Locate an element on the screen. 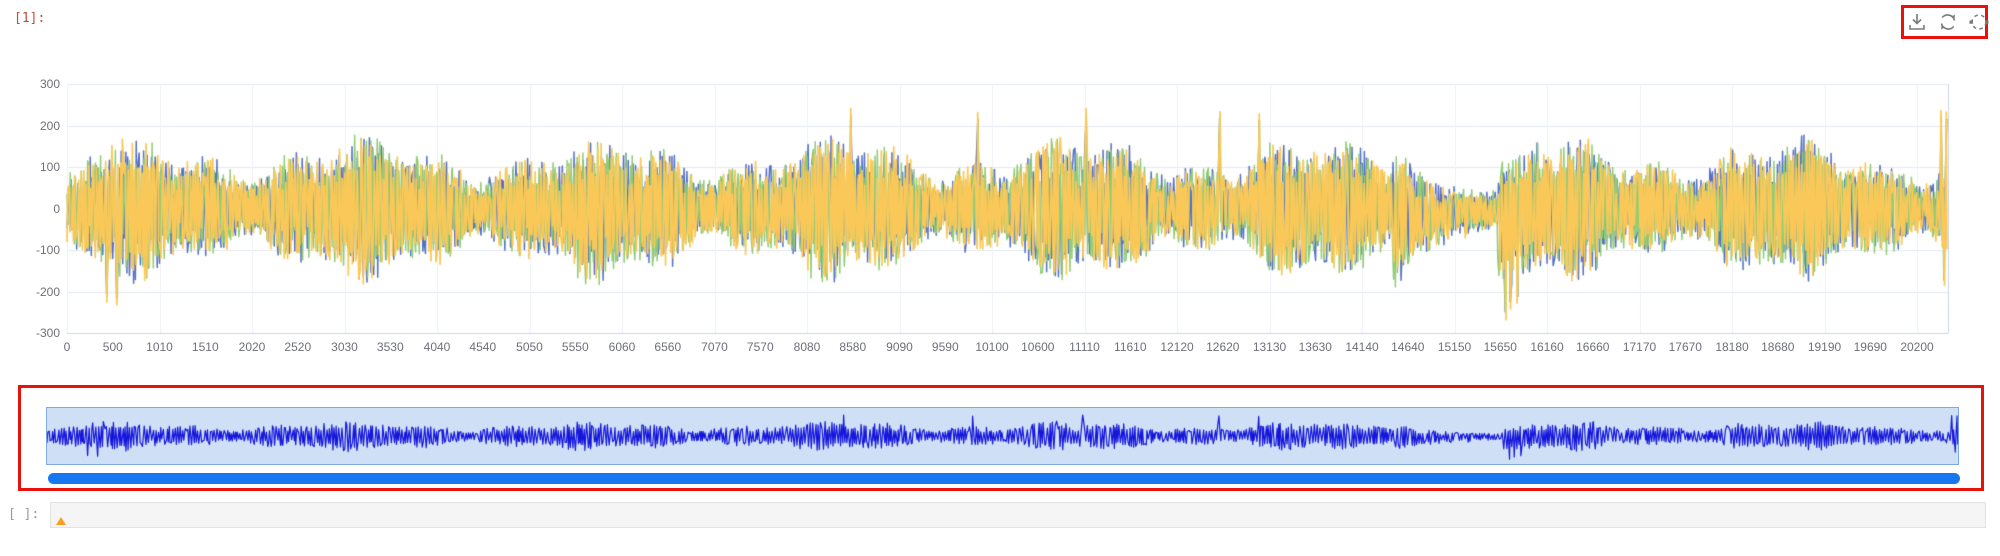 The height and width of the screenshot is (556, 2000). y-tick-label: 100 is located at coordinates (49, 167).